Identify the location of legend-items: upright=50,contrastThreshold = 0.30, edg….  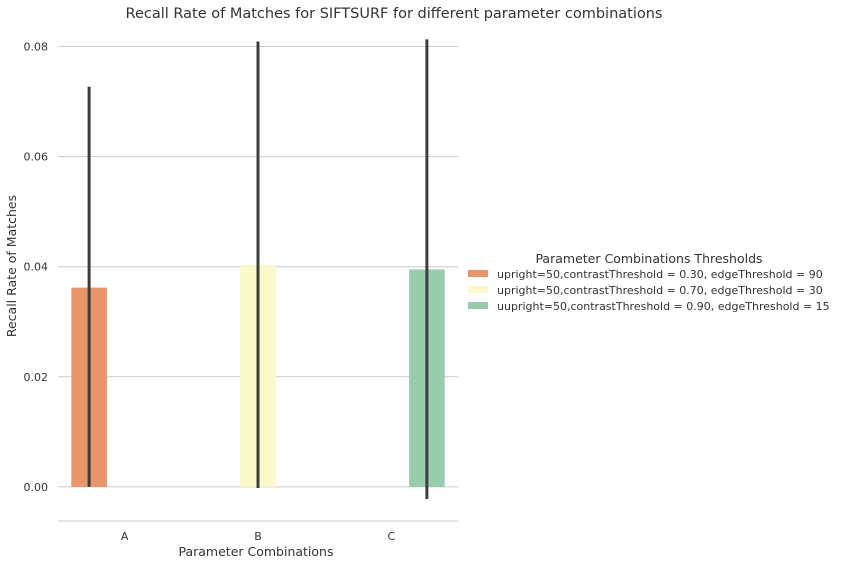
(649, 290).